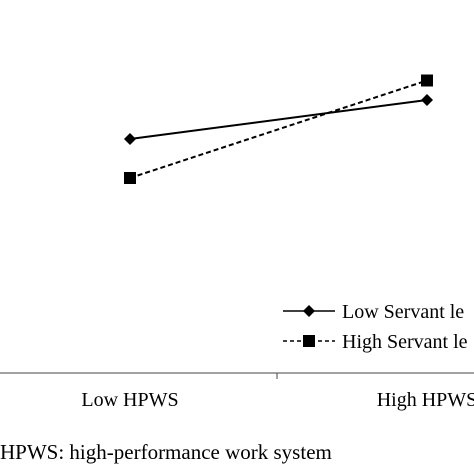 The width and height of the screenshot is (474, 474). I want to click on legend-entry: Low Servant le, so click(373, 312).